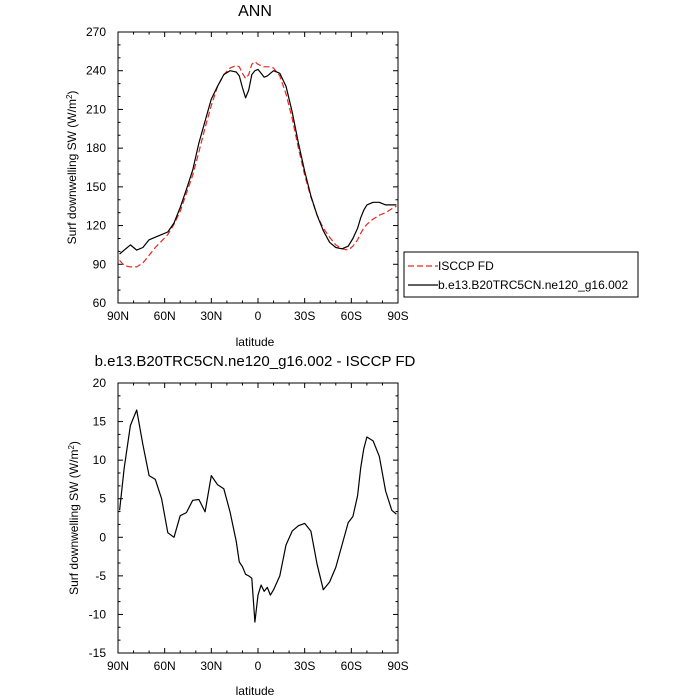  I want to click on y-tick-label: 240, so click(96, 71).